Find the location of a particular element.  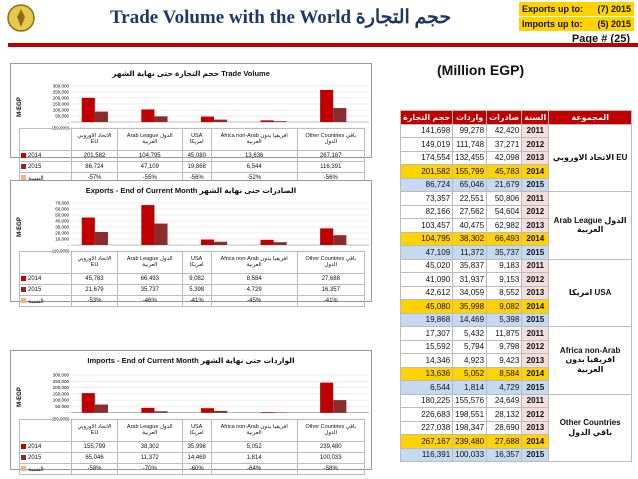

cell-value: 198,347 is located at coordinates (470, 427).